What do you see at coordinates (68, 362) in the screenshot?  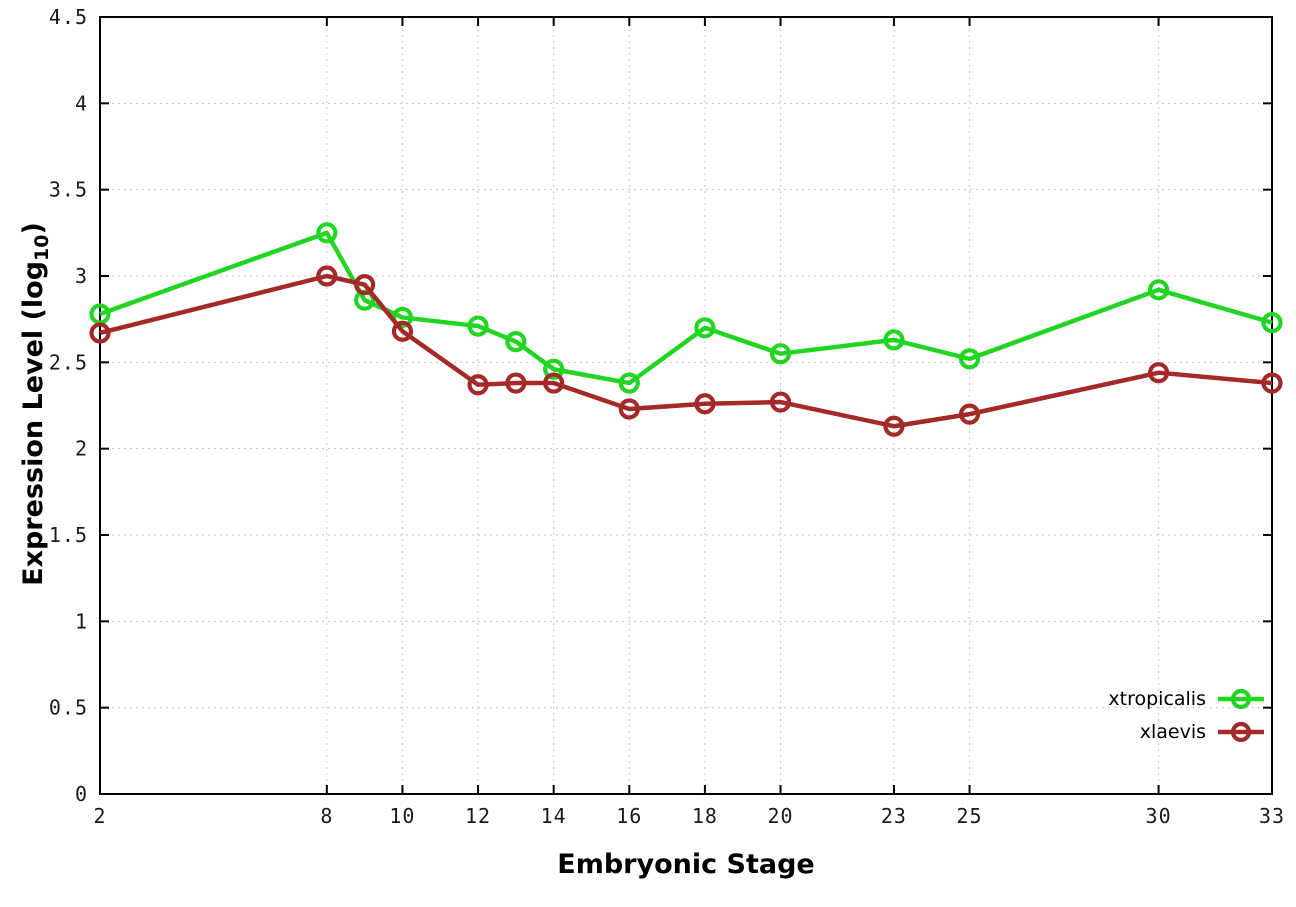 I see `y-tick-label: 2.5` at bounding box center [68, 362].